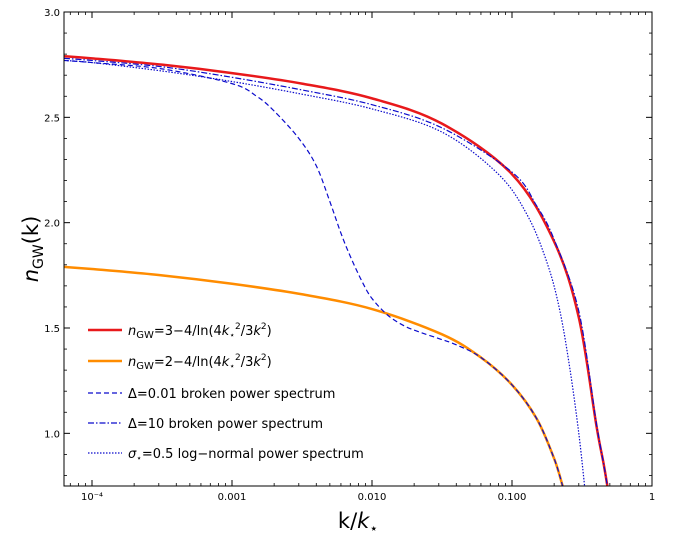 This screenshot has width=675, height=537. Describe the element at coordinates (372, 497) in the screenshot. I see `x-tick-label-2: 0.010` at that location.